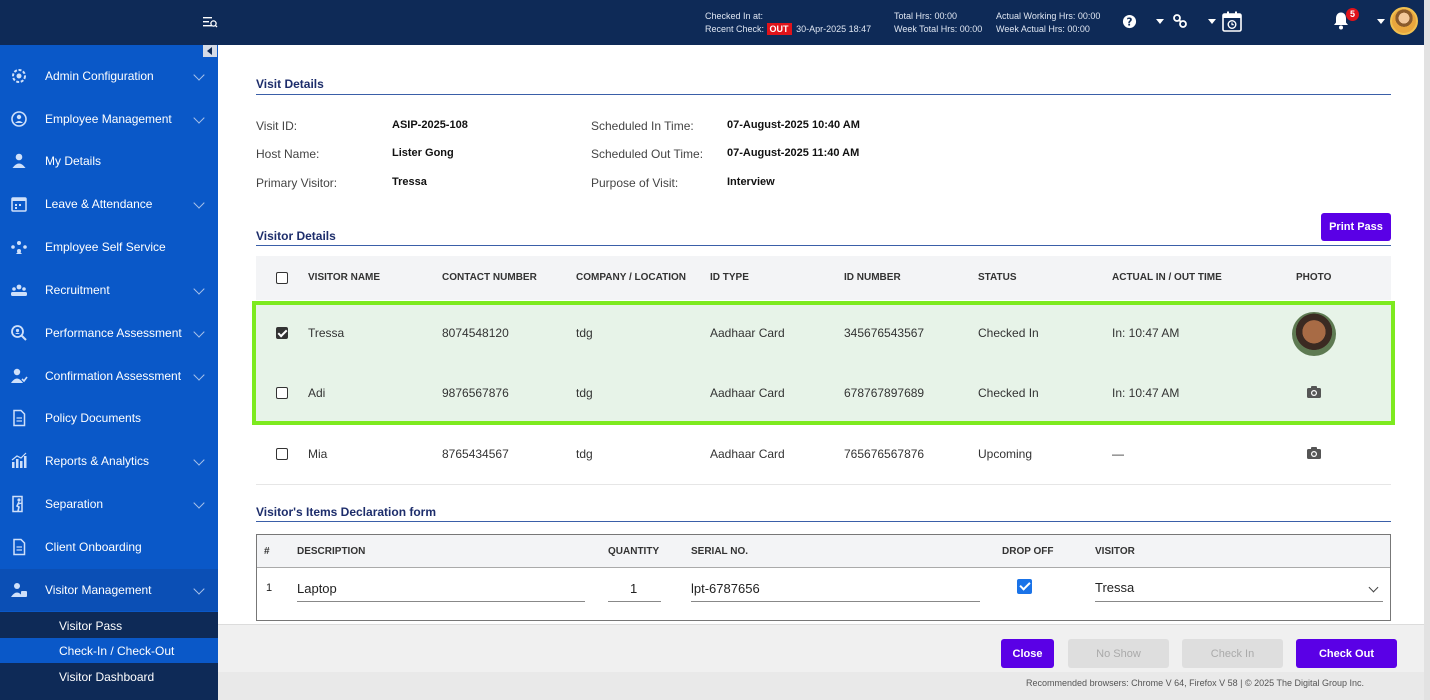  What do you see at coordinates (884, 333) in the screenshot?
I see `id-number: 345676543567` at bounding box center [884, 333].